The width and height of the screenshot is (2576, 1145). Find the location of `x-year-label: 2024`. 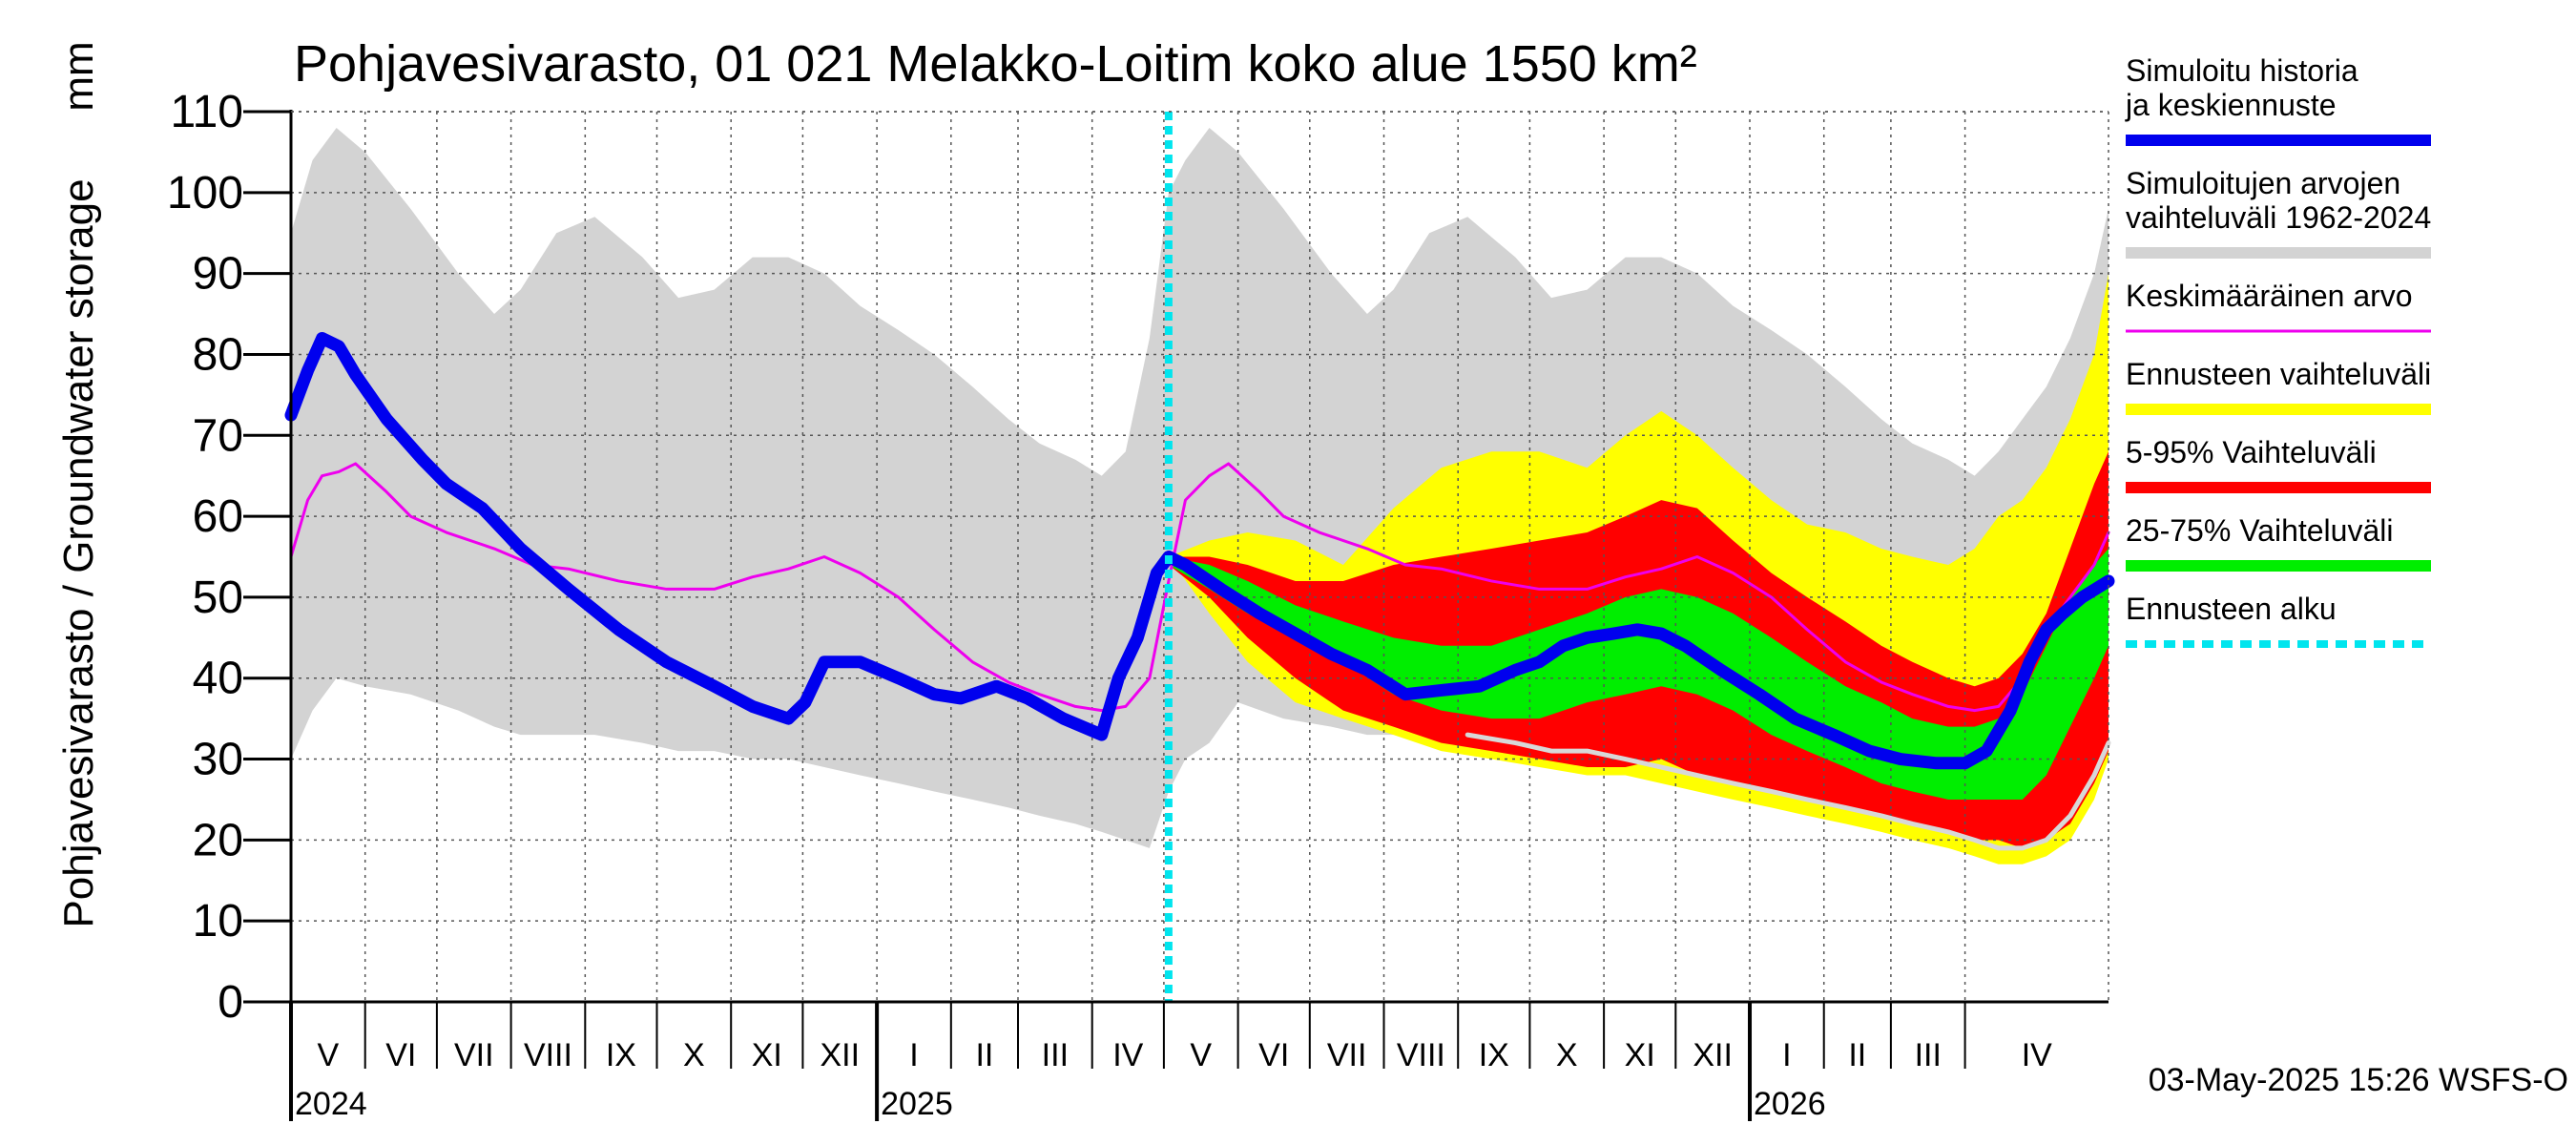

x-year-label: 2024 is located at coordinates (331, 1104).